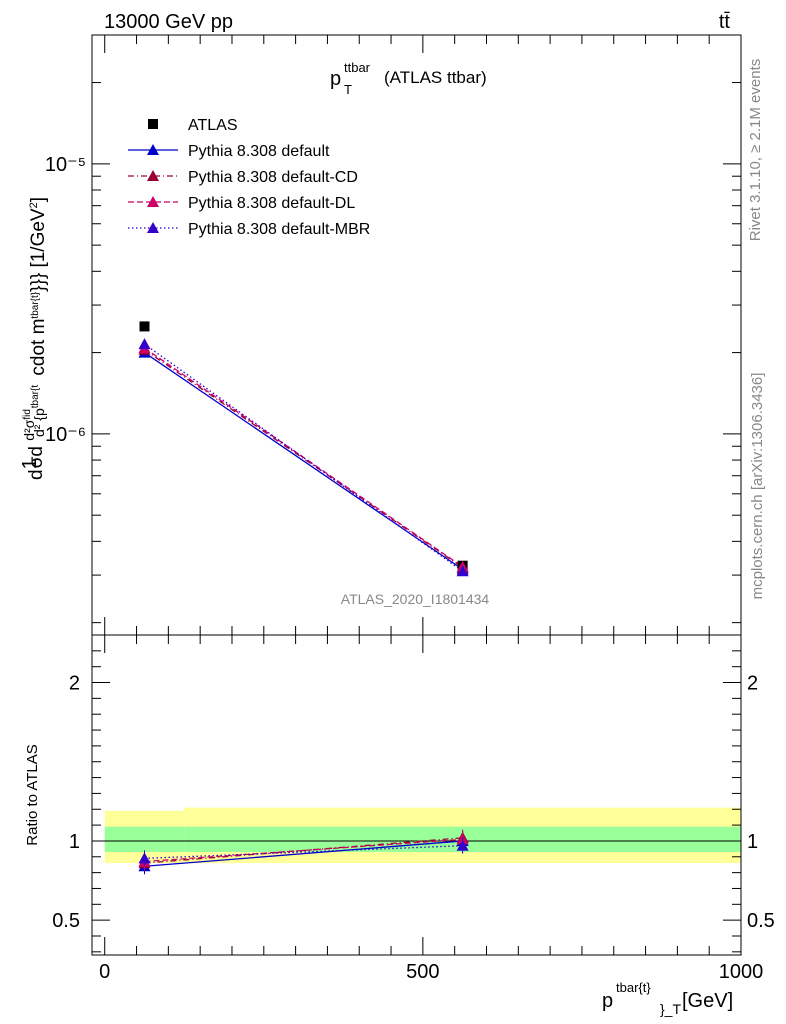 Image resolution: width=786 pixels, height=1024 pixels. I want to click on ratio-y-tick-label: 0.5, so click(66, 921).